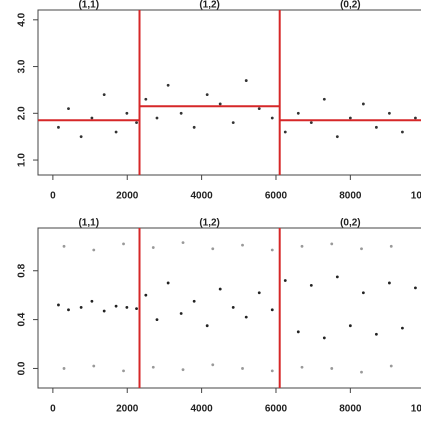  Describe the element at coordinates (22, 319) in the screenshot. I see `y-tick-label: 0.4` at that location.